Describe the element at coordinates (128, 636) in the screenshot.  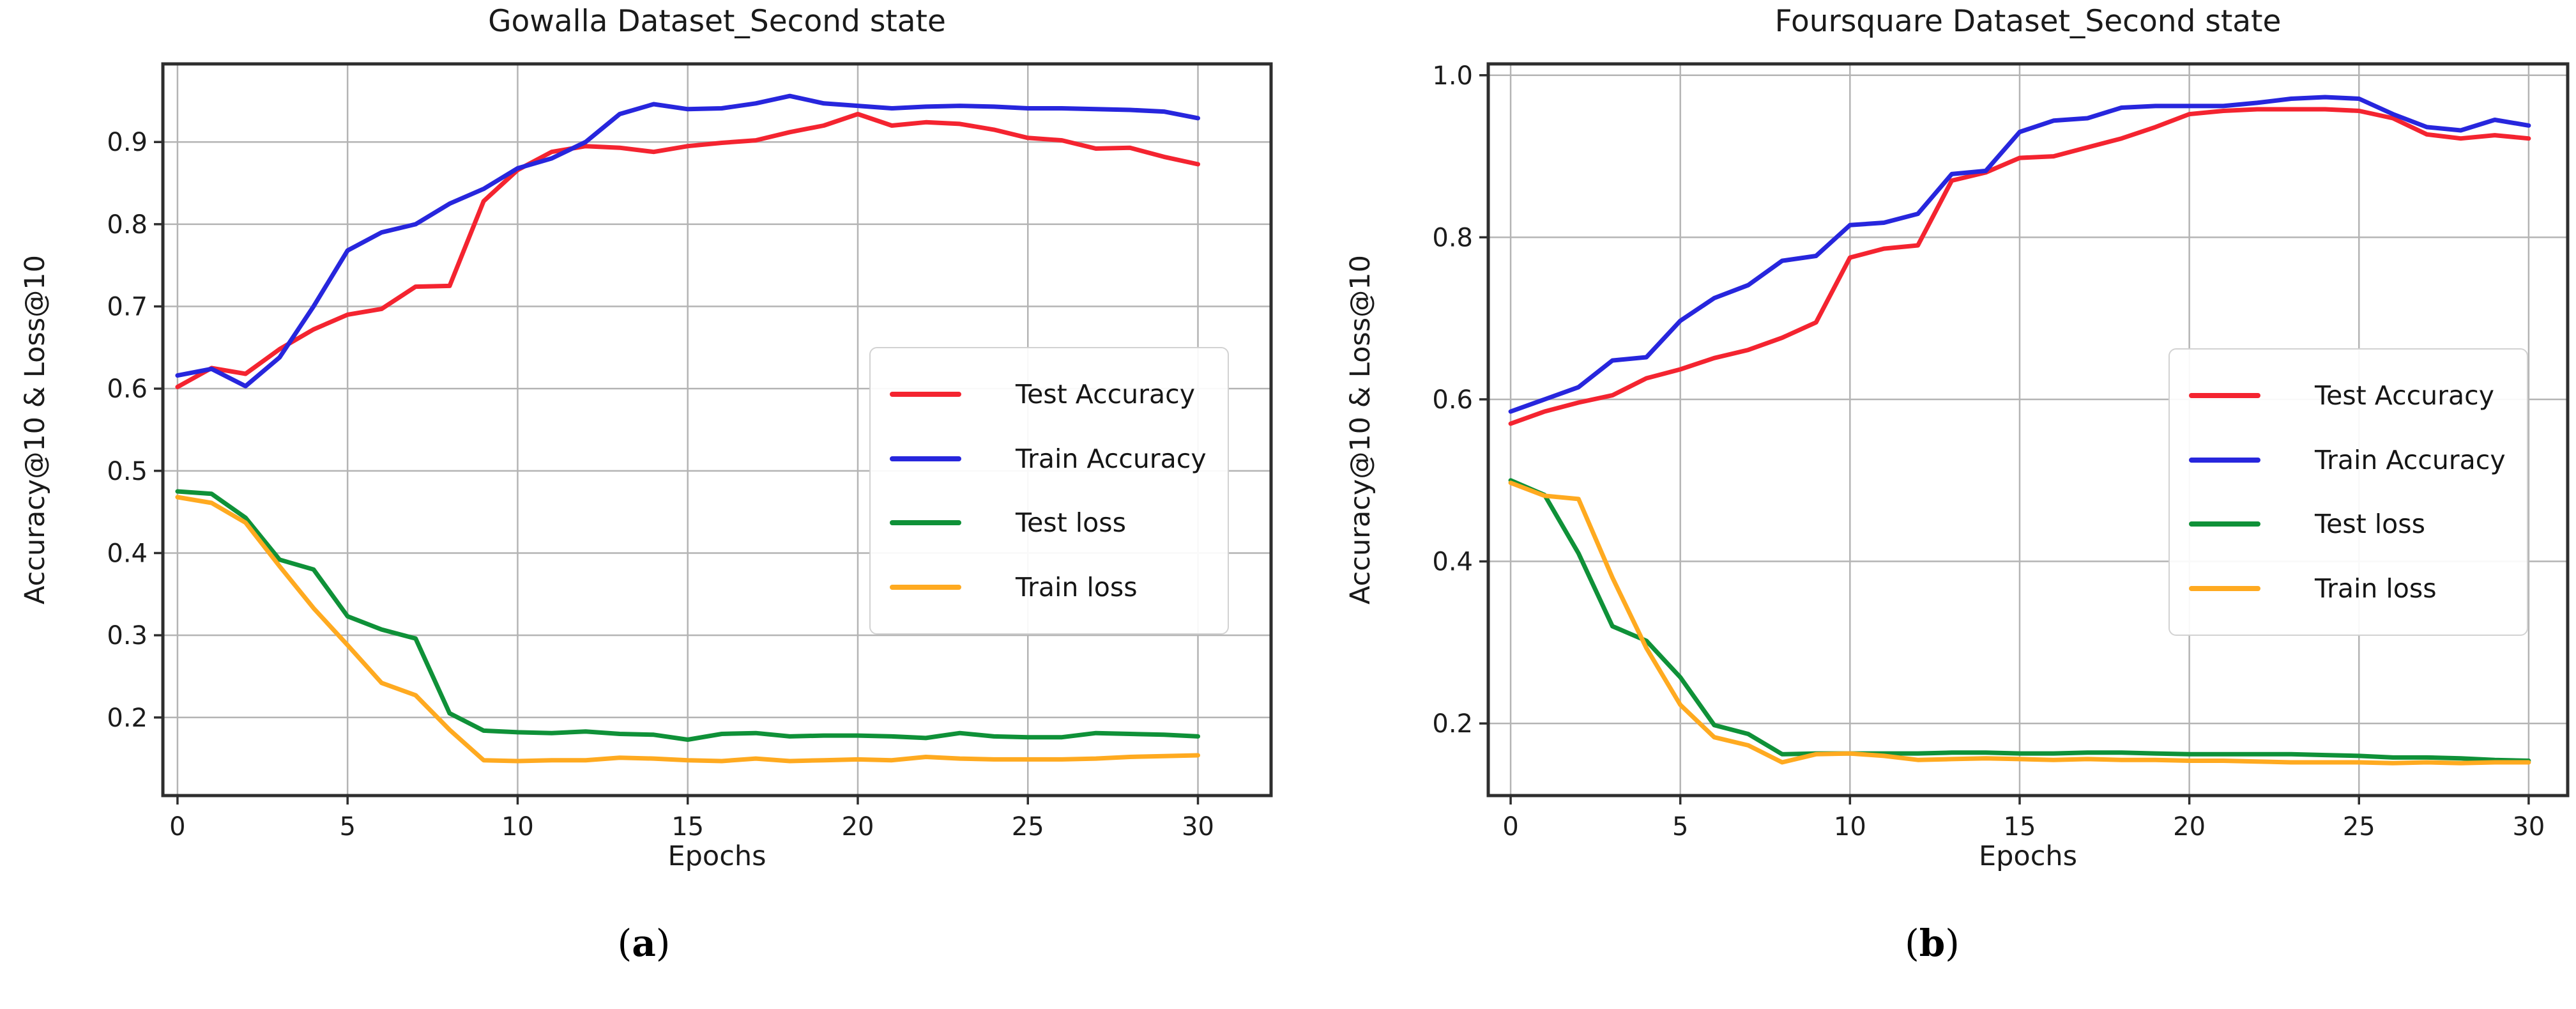
I see `y-tick-label: 0.3` at that location.